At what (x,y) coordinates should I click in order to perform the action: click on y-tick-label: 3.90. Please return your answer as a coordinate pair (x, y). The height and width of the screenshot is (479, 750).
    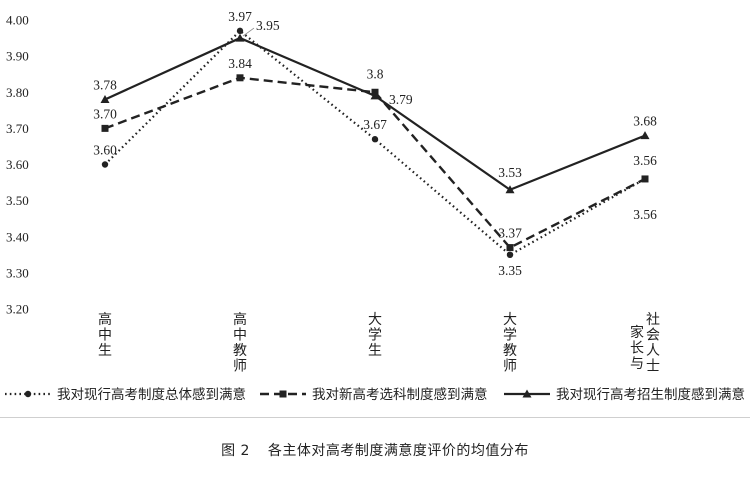
    Looking at the image, I should click on (17, 56).